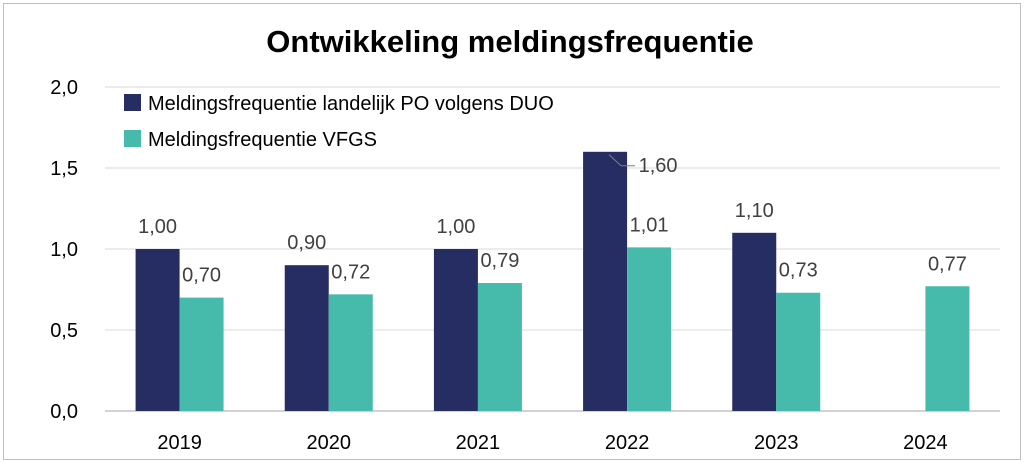 The height and width of the screenshot is (463, 1024). Describe the element at coordinates (754, 211) in the screenshot. I see `data-label: 1,10` at that location.